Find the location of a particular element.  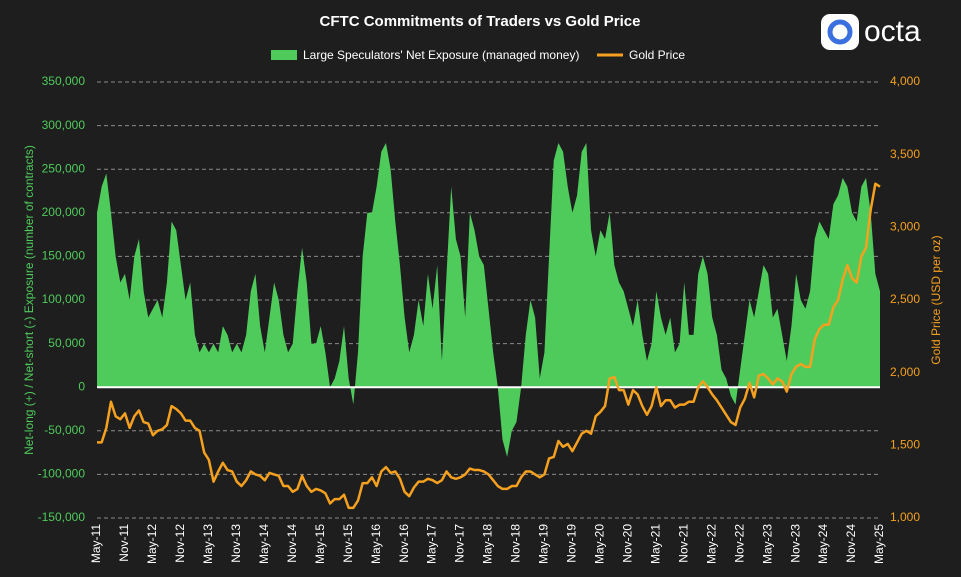

y2-tick-label: 3,500 is located at coordinates (905, 154).